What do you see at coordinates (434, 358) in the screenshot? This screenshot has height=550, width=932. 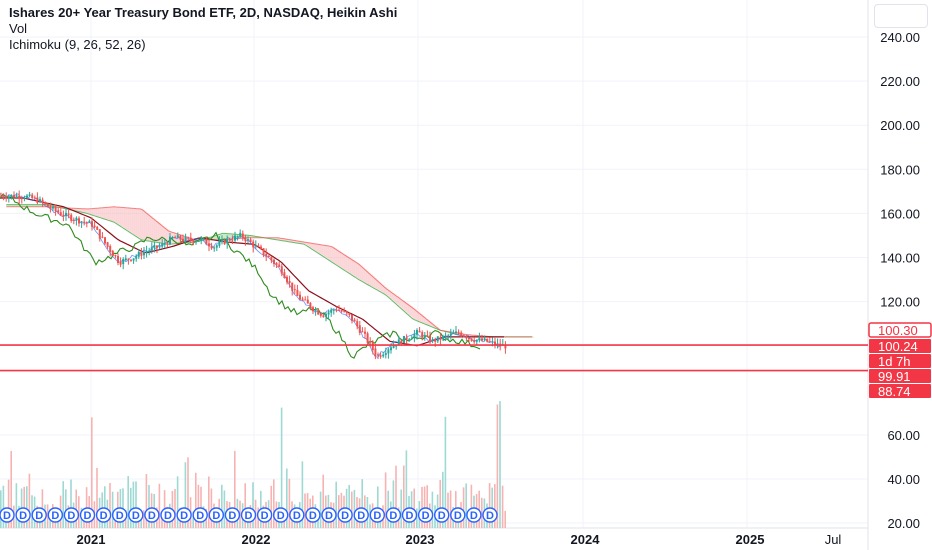 I see `horizontal-lines` at bounding box center [434, 358].